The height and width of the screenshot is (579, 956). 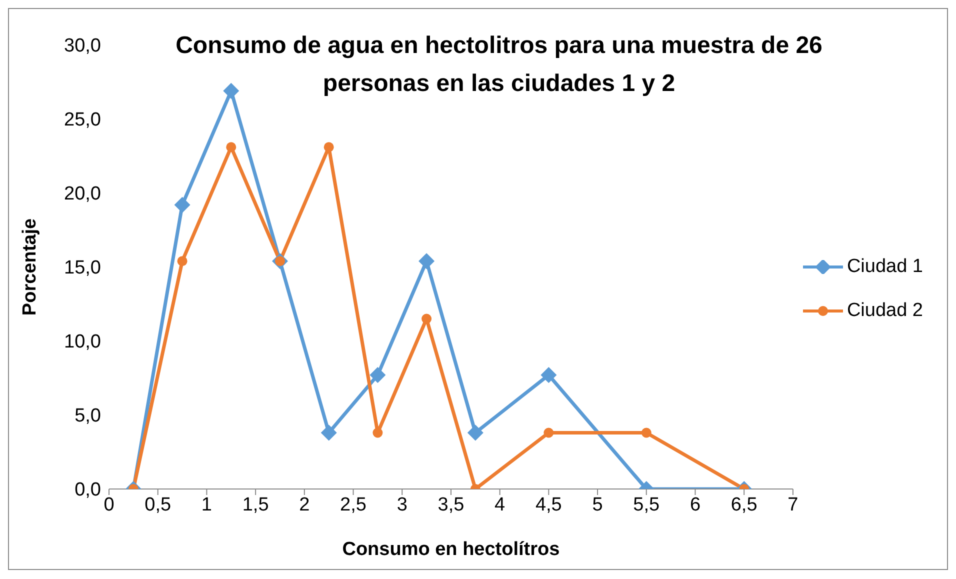 What do you see at coordinates (87, 490) in the screenshot?
I see `y-tick-label: 0,0` at bounding box center [87, 490].